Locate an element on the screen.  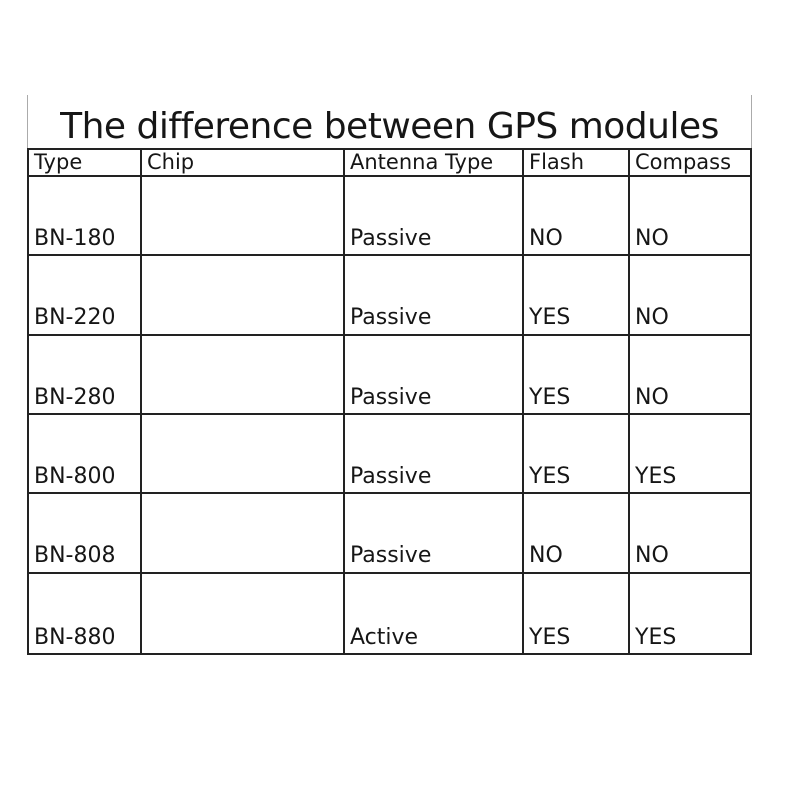
cell-type: BN-220 is located at coordinates (85, 296).